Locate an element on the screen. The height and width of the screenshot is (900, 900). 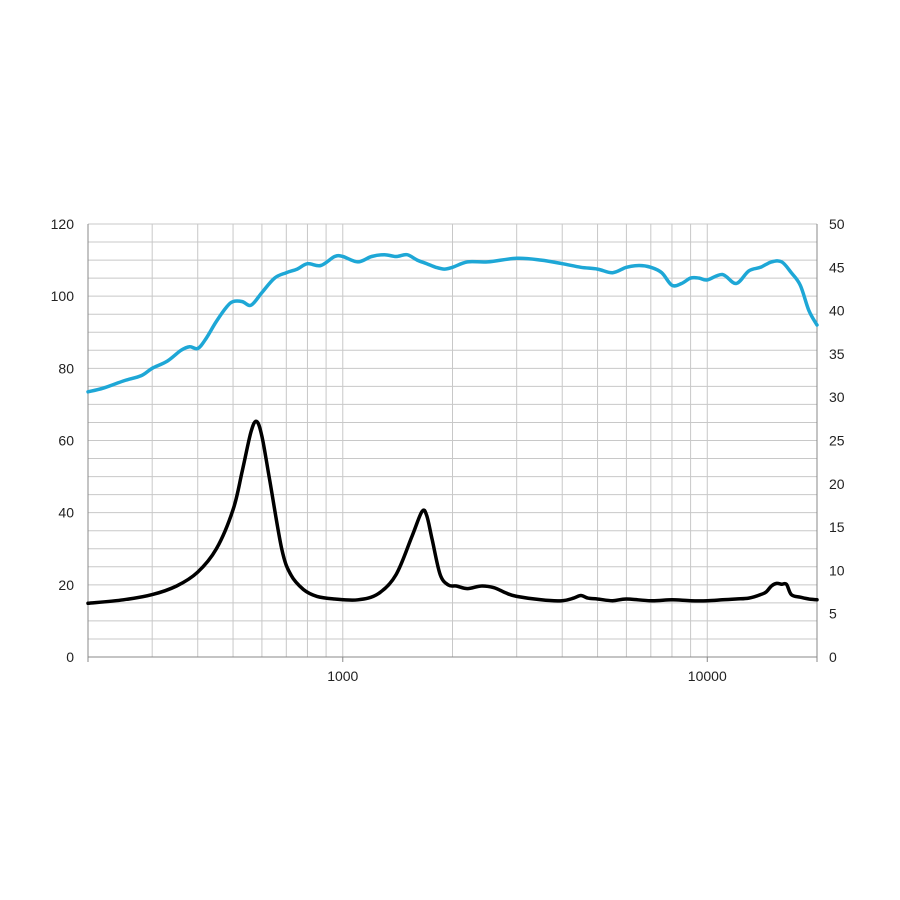
y-right-tick-label: 45 is located at coordinates (837, 267).